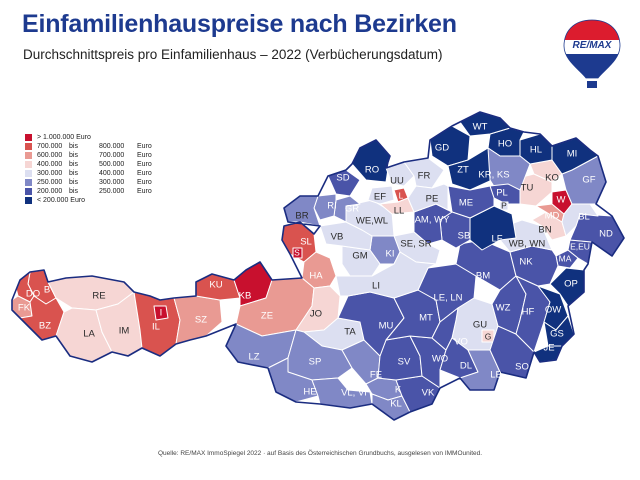 Image resolution: width=640 pixels, height=480 pixels. I want to click on label-VO: VO, so click(461, 342).